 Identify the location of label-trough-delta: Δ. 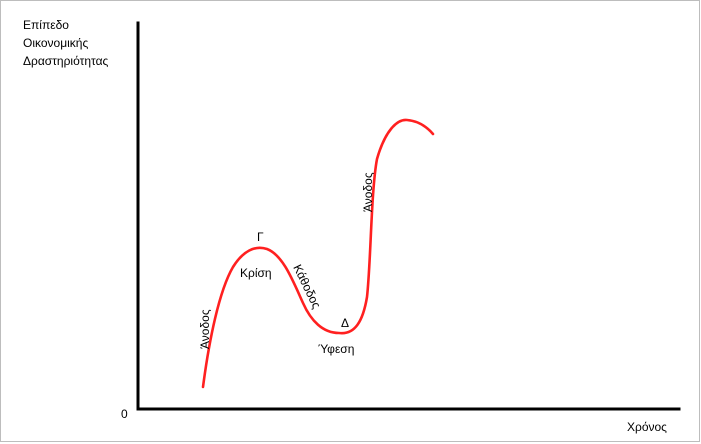
(345, 323).